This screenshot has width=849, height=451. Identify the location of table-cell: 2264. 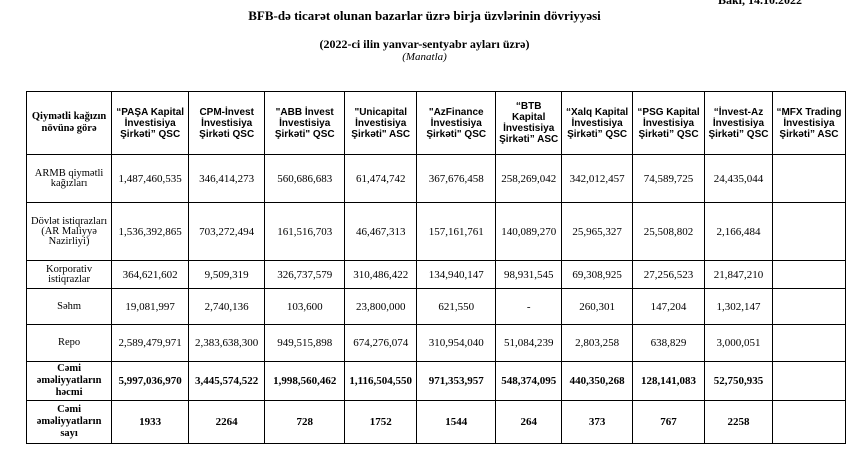
(227, 422).